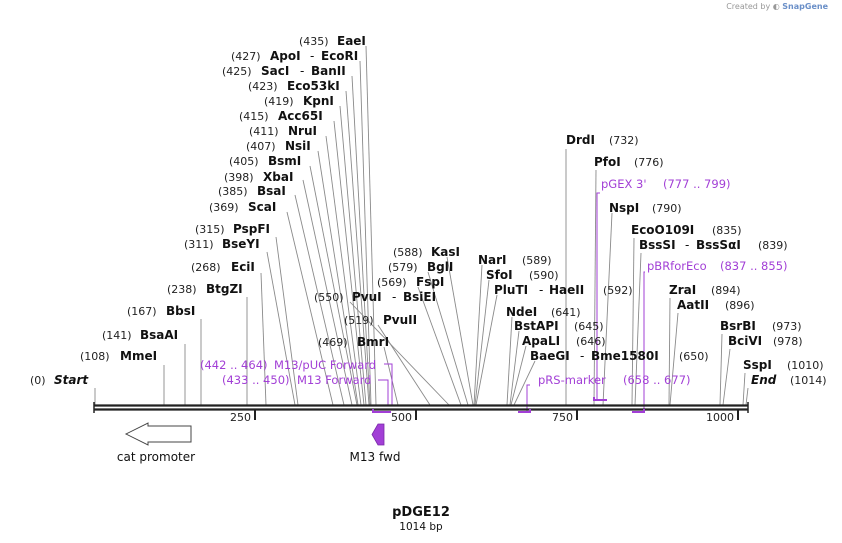 The image size is (842, 543). I want to click on primer-pbrforeco: pBRforEco (837 .. 855), so click(717, 266).